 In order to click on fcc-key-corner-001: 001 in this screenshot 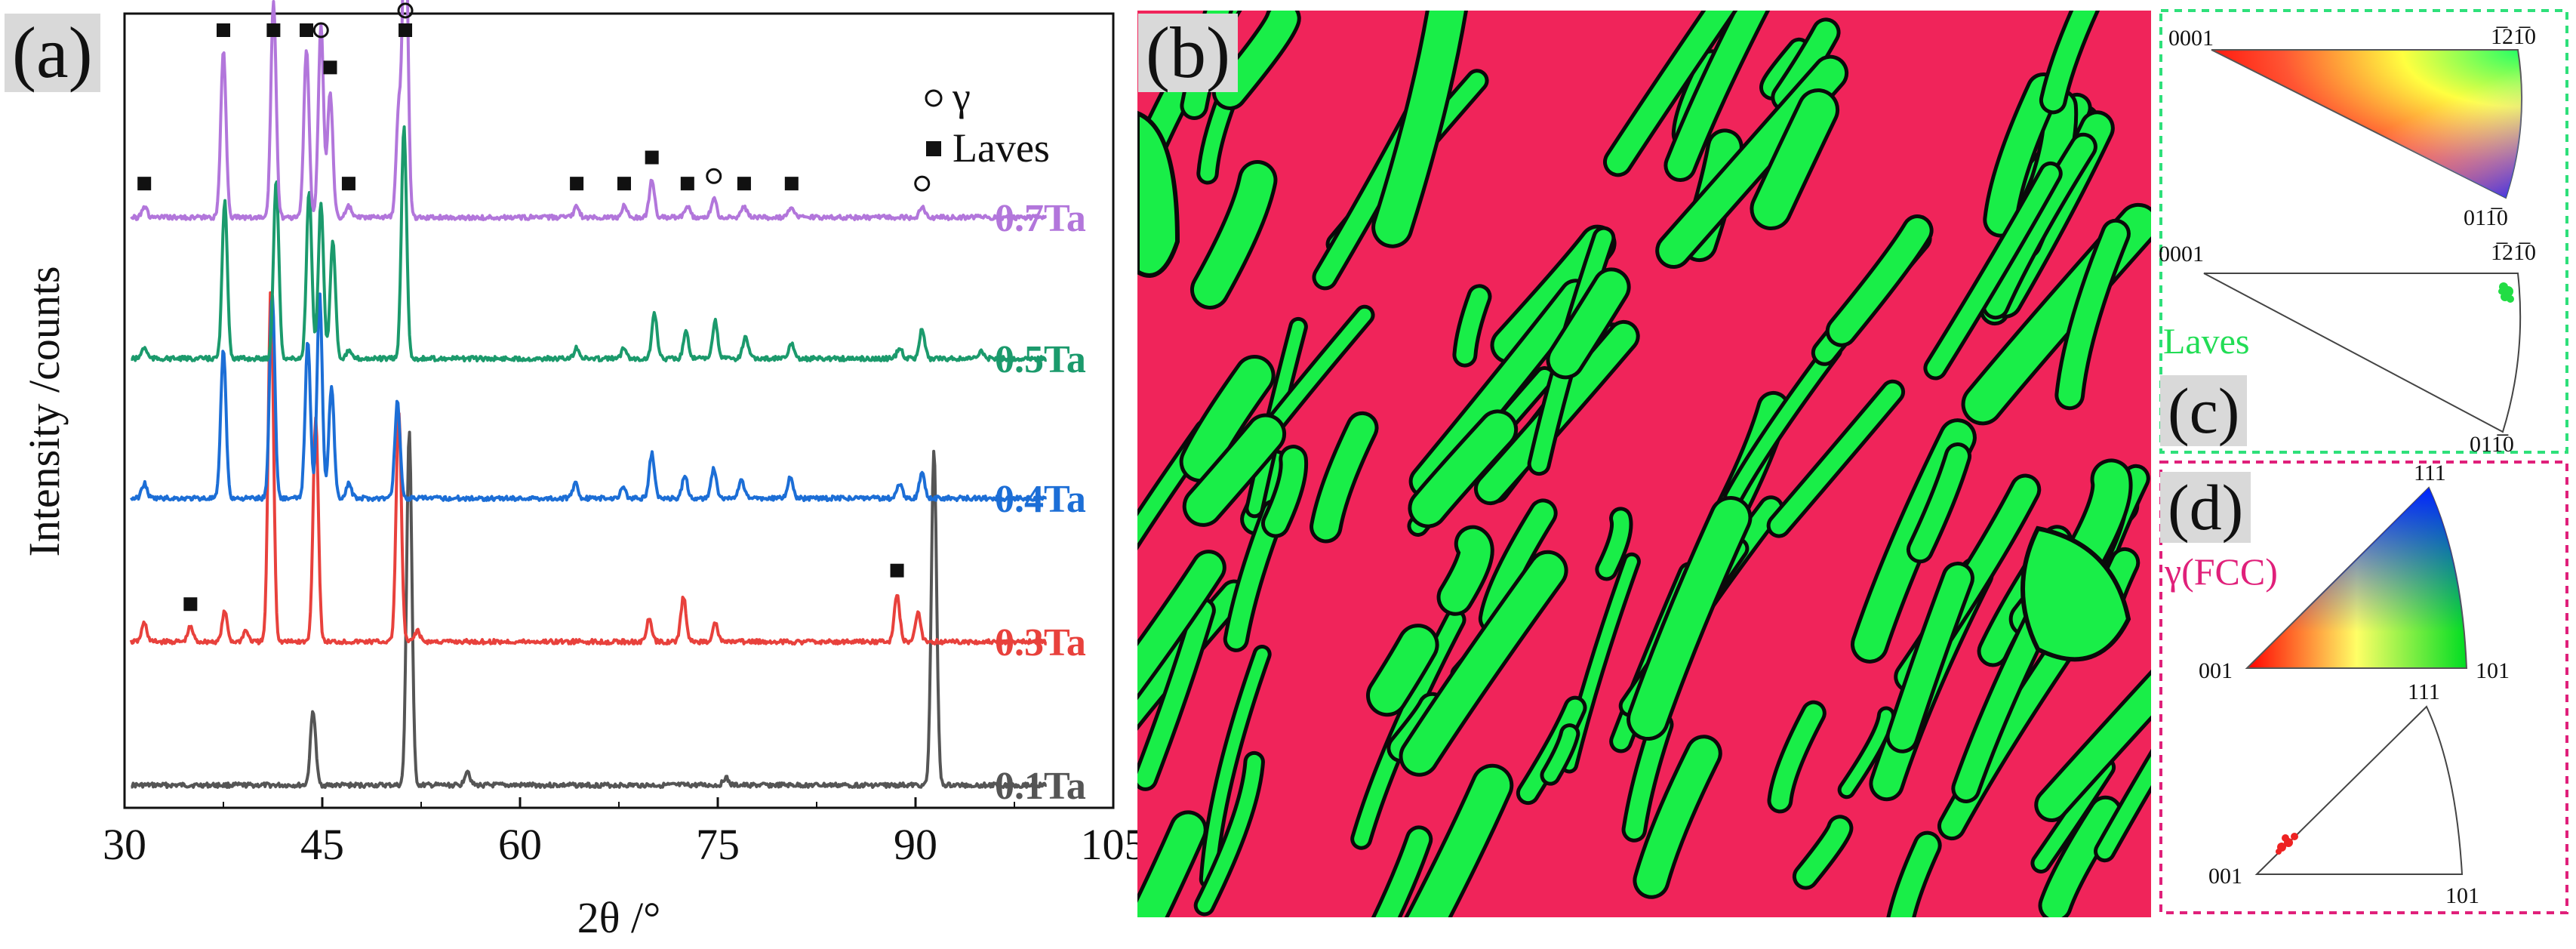, I will do `click(2216, 671)`.